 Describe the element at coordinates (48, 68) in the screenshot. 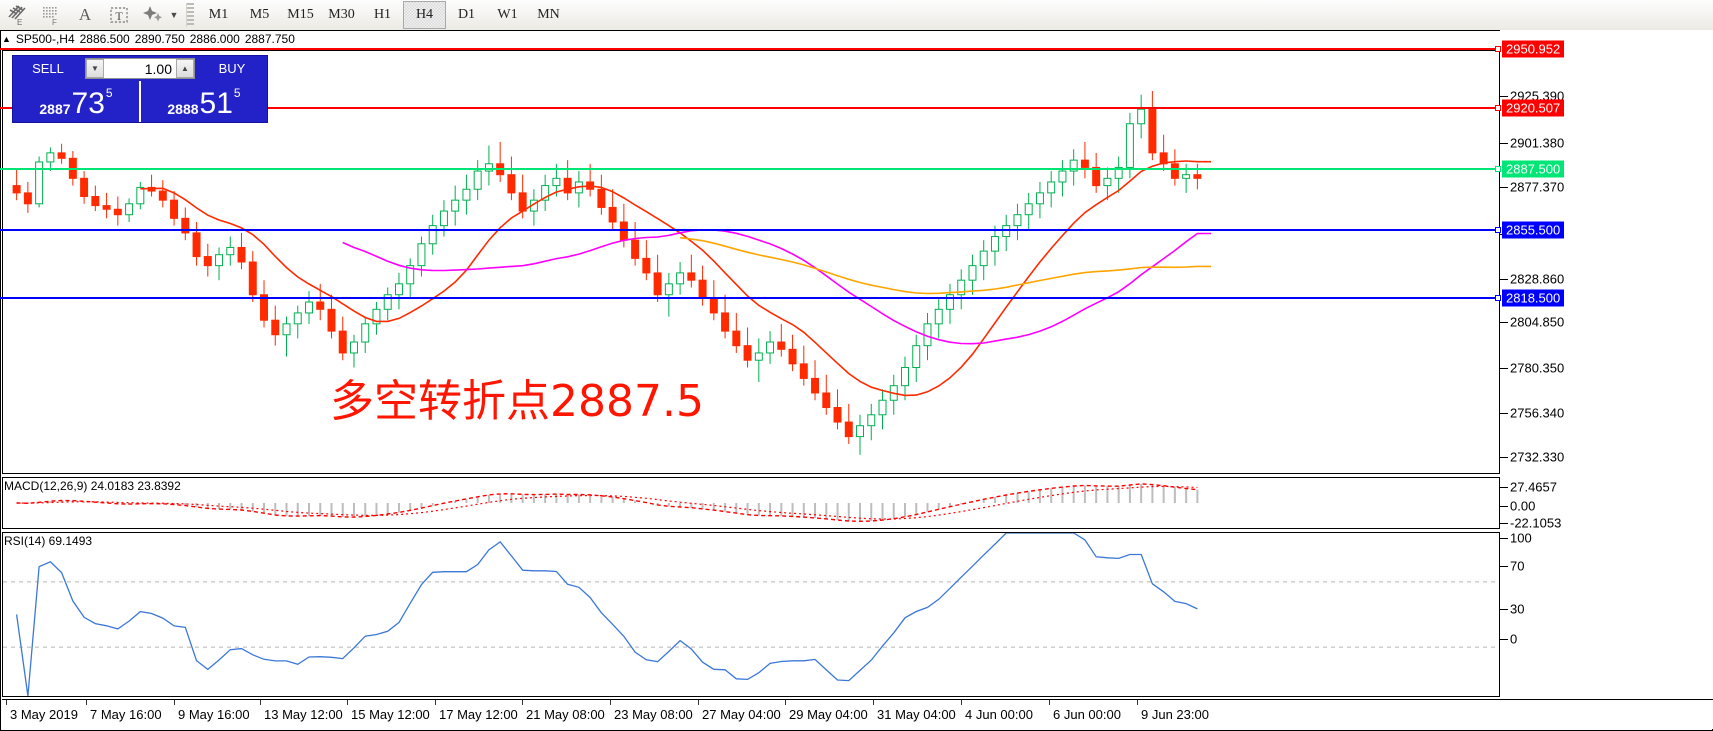

I see `sell-button: SELL` at that location.